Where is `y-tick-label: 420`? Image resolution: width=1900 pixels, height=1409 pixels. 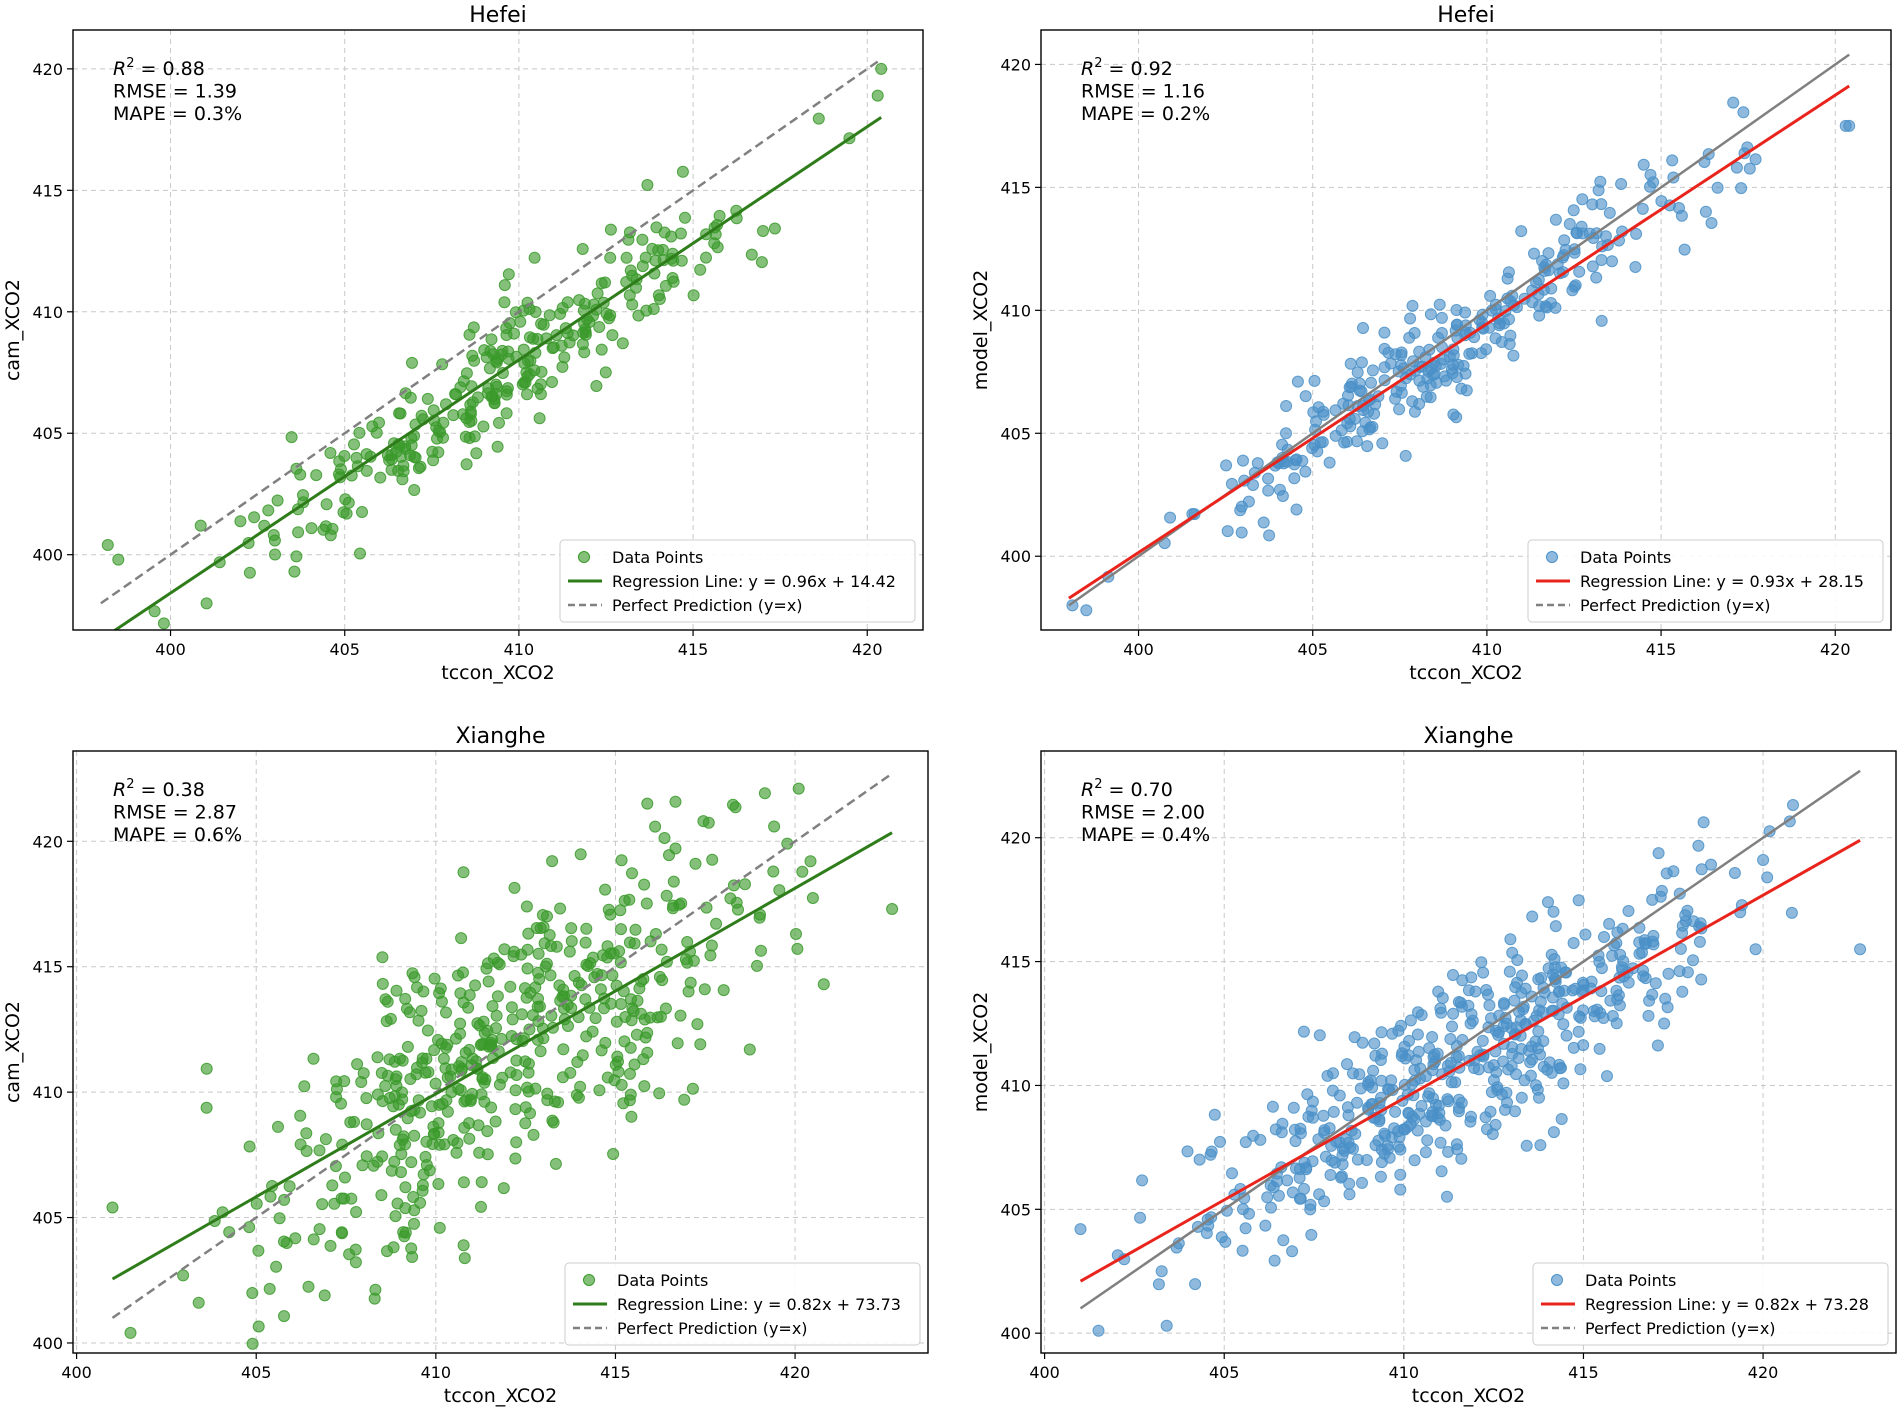
y-tick-label: 420 is located at coordinates (47, 69).